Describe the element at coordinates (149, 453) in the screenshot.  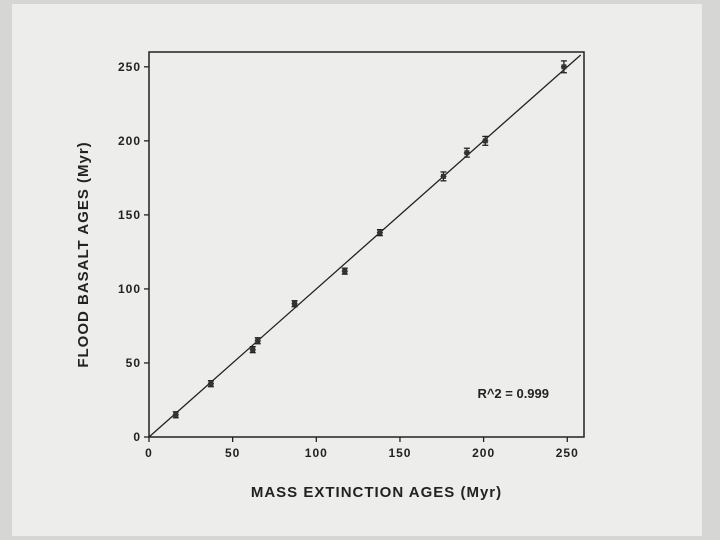
I see `x-tick-label: 0` at that location.